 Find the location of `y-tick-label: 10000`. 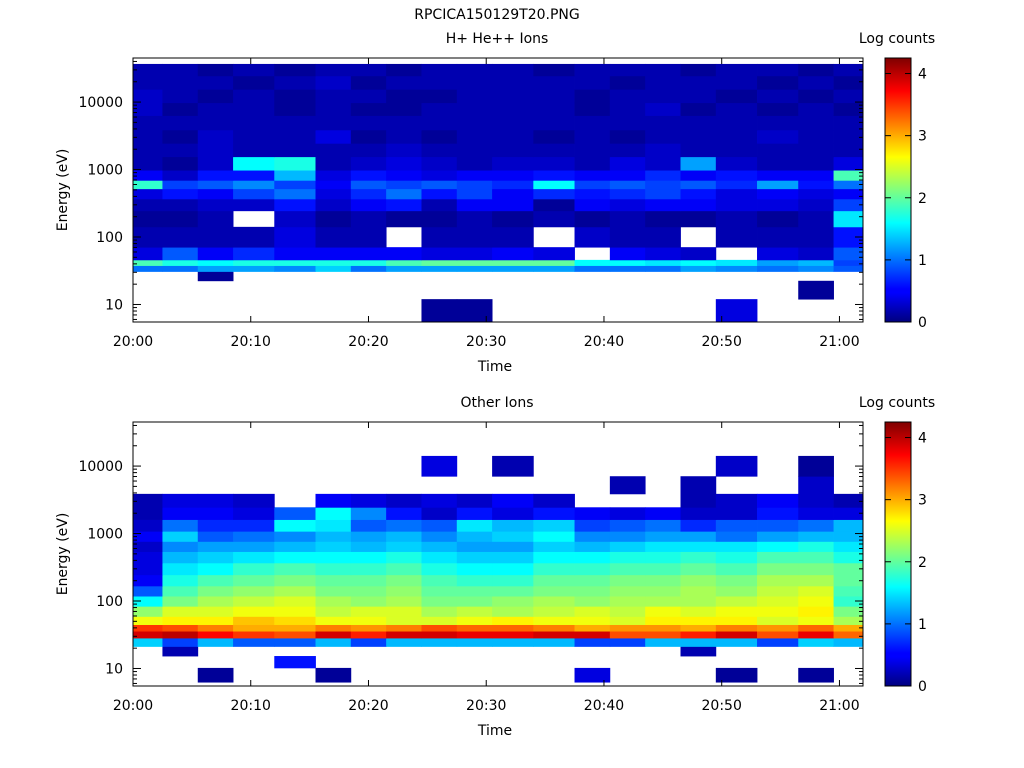

y-tick-label: 10000 is located at coordinates (100, 467).